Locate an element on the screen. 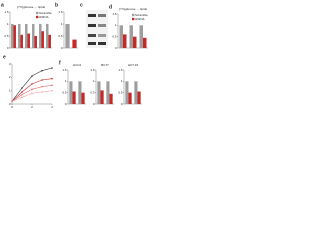 Image resolution: width=320 pixels, height=240 pixels. panel-title: HCC4 is located at coordinates (77, 65).